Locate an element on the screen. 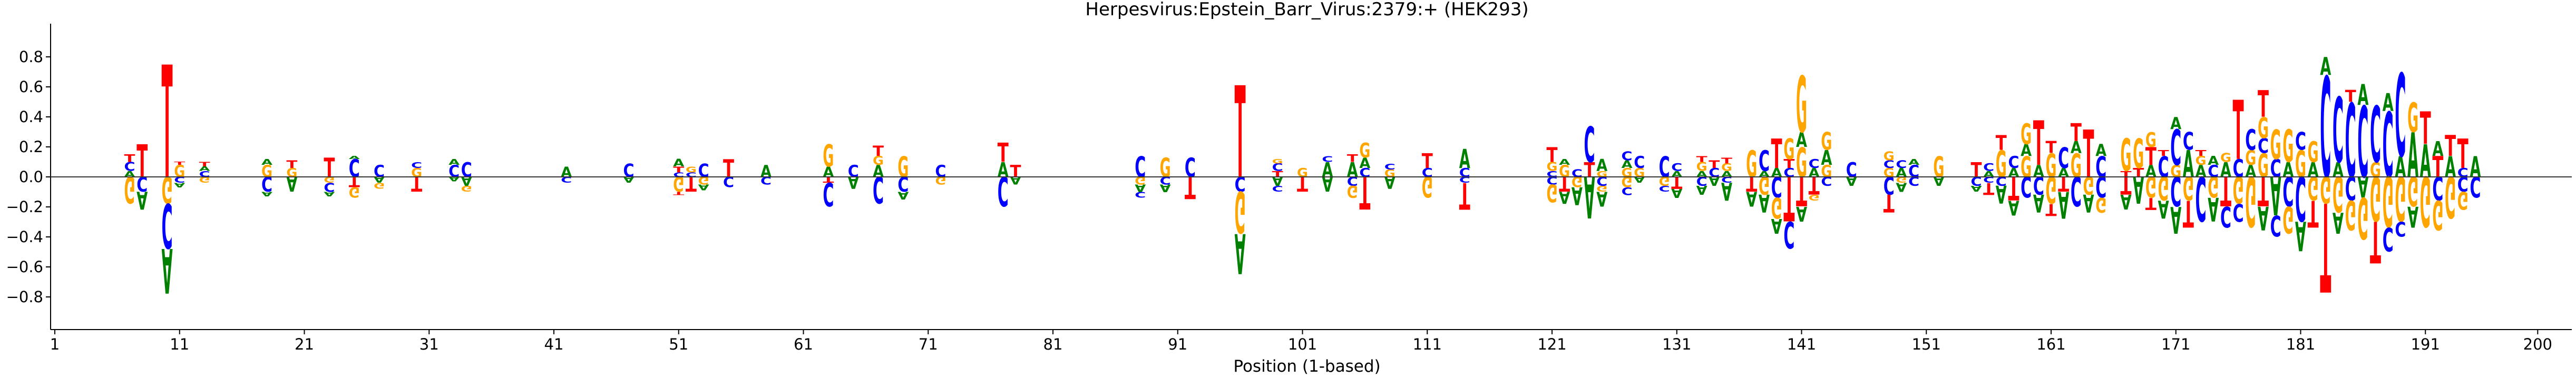  logo-letter-g-pos-190-down: G is located at coordinates (2412, 191).